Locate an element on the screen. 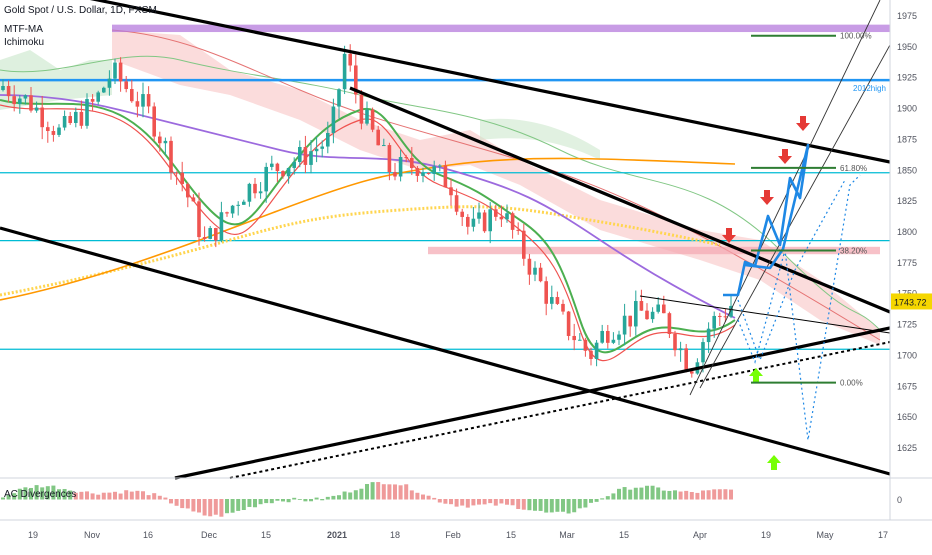 The height and width of the screenshot is (555, 932). price-tick-label: 1900 is located at coordinates (907, 109).